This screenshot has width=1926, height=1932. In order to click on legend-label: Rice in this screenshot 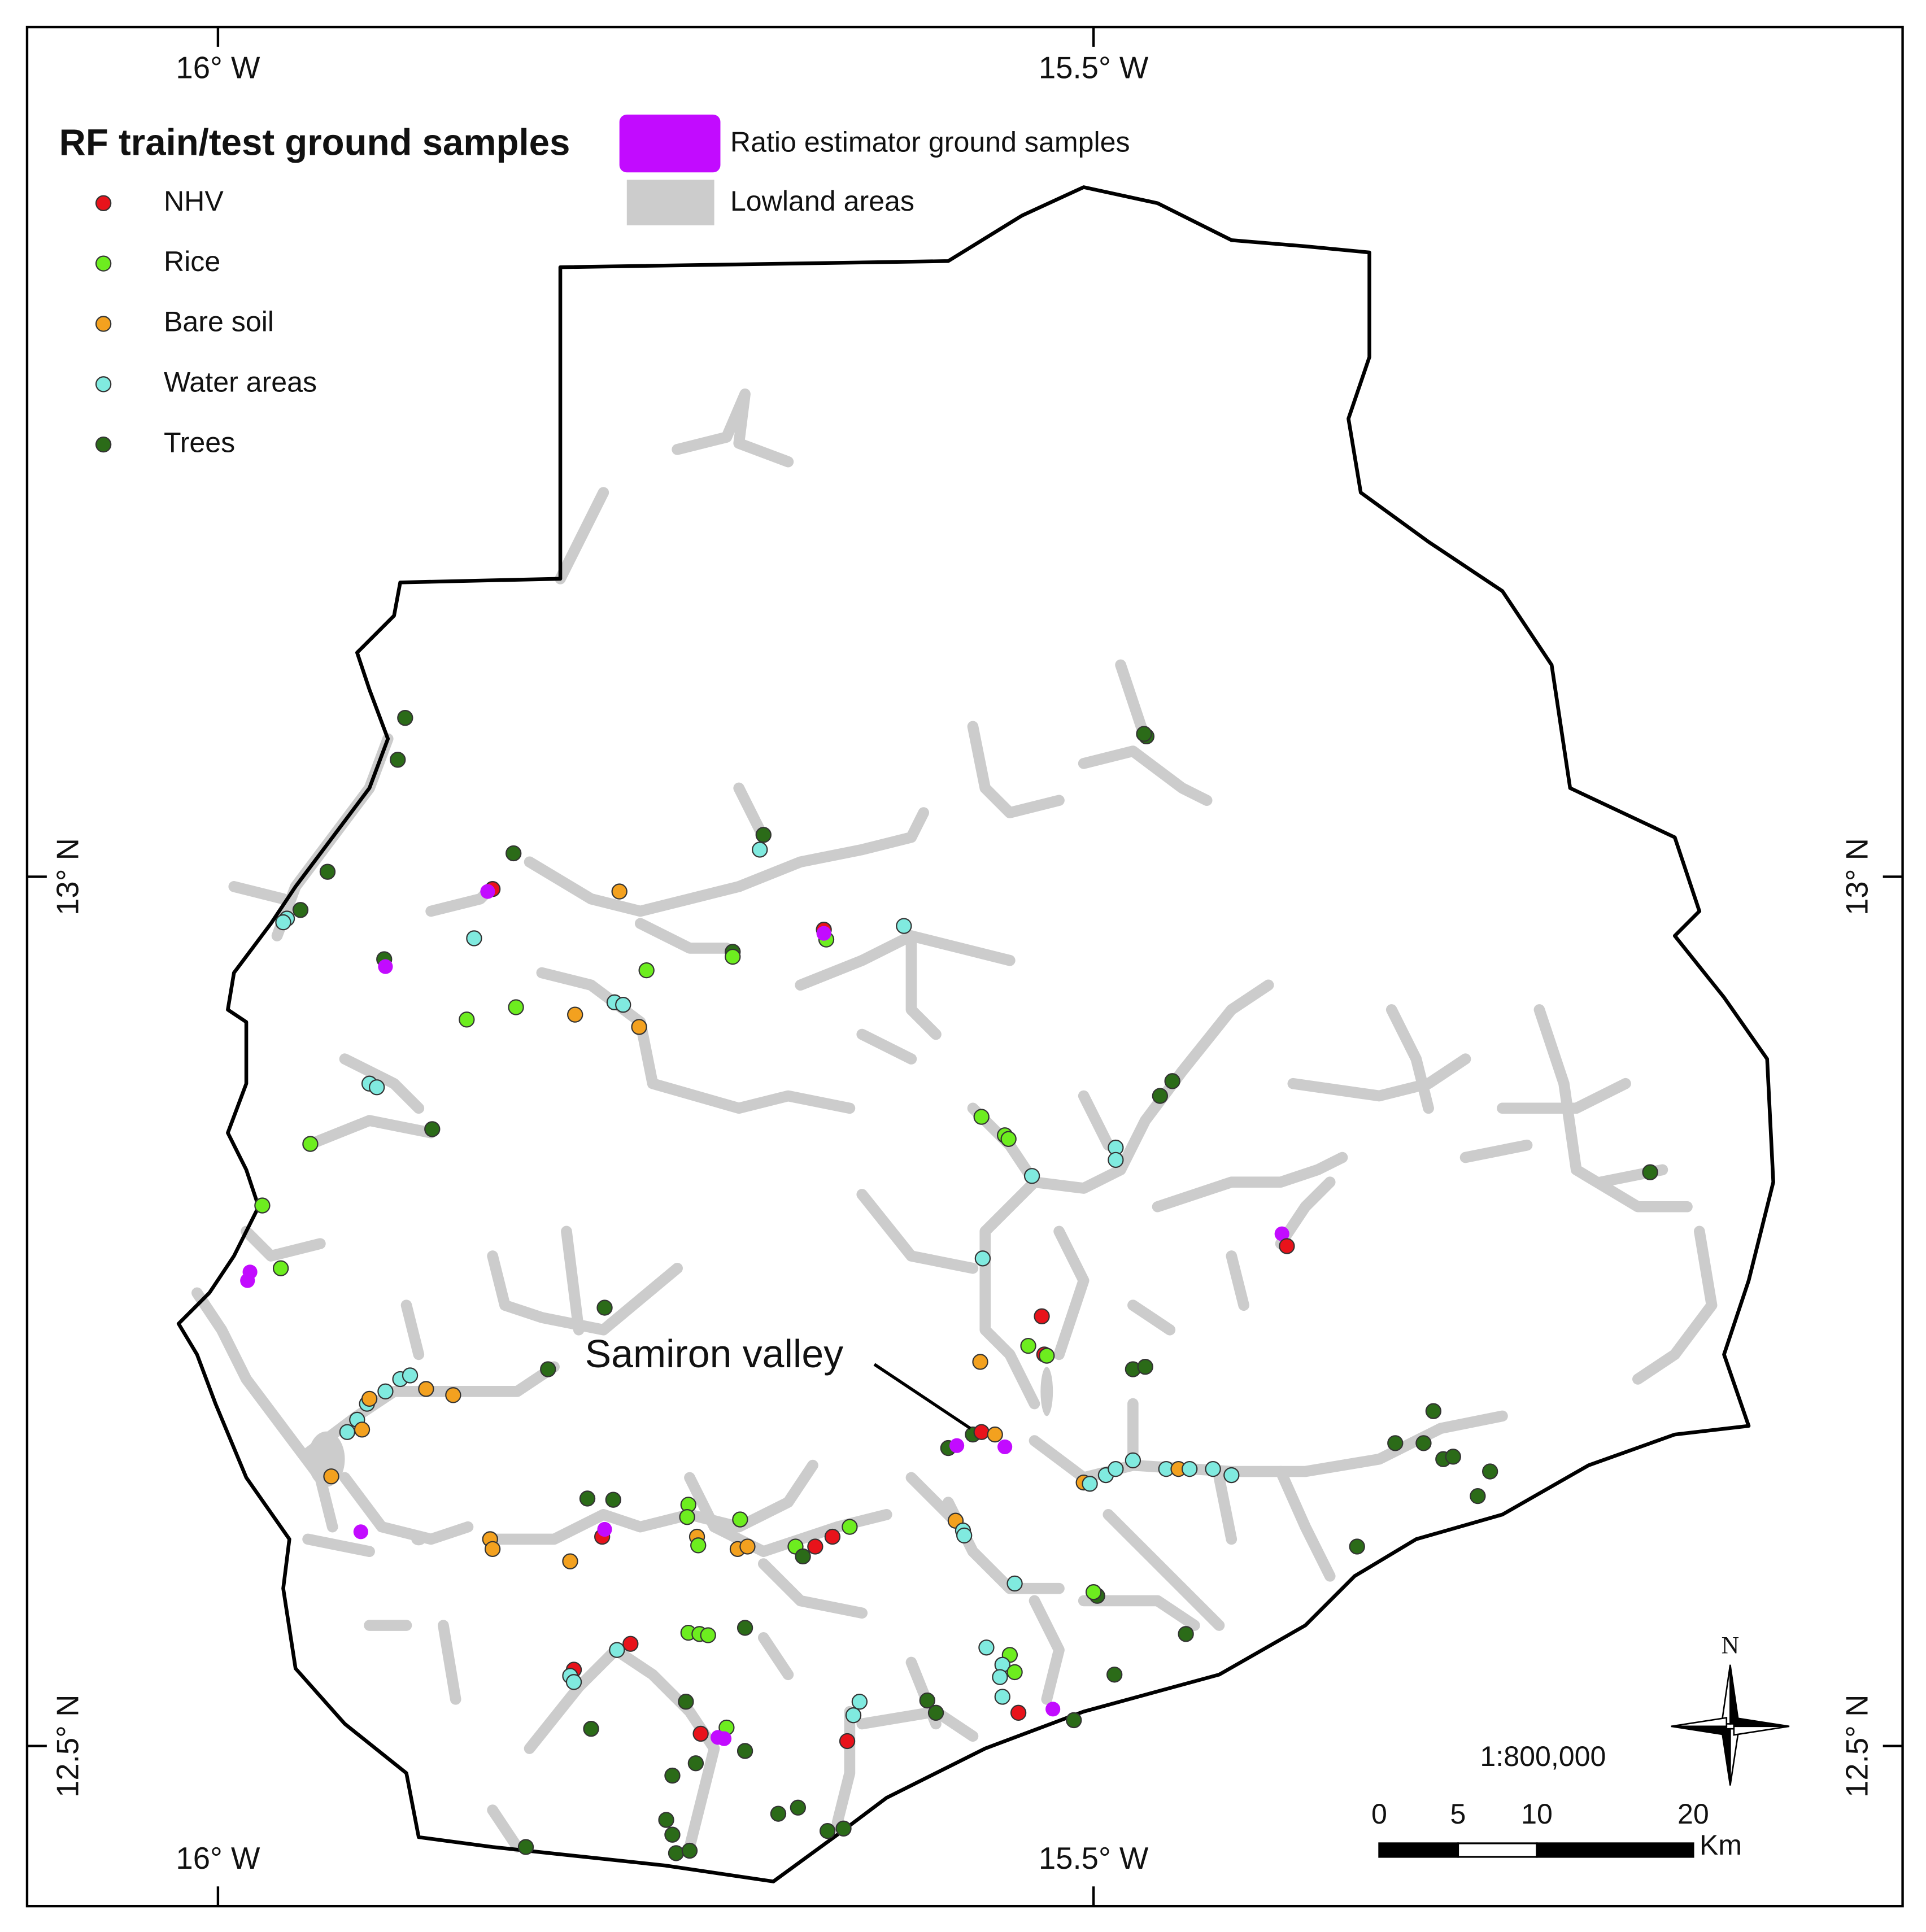, I will do `click(192, 261)`.